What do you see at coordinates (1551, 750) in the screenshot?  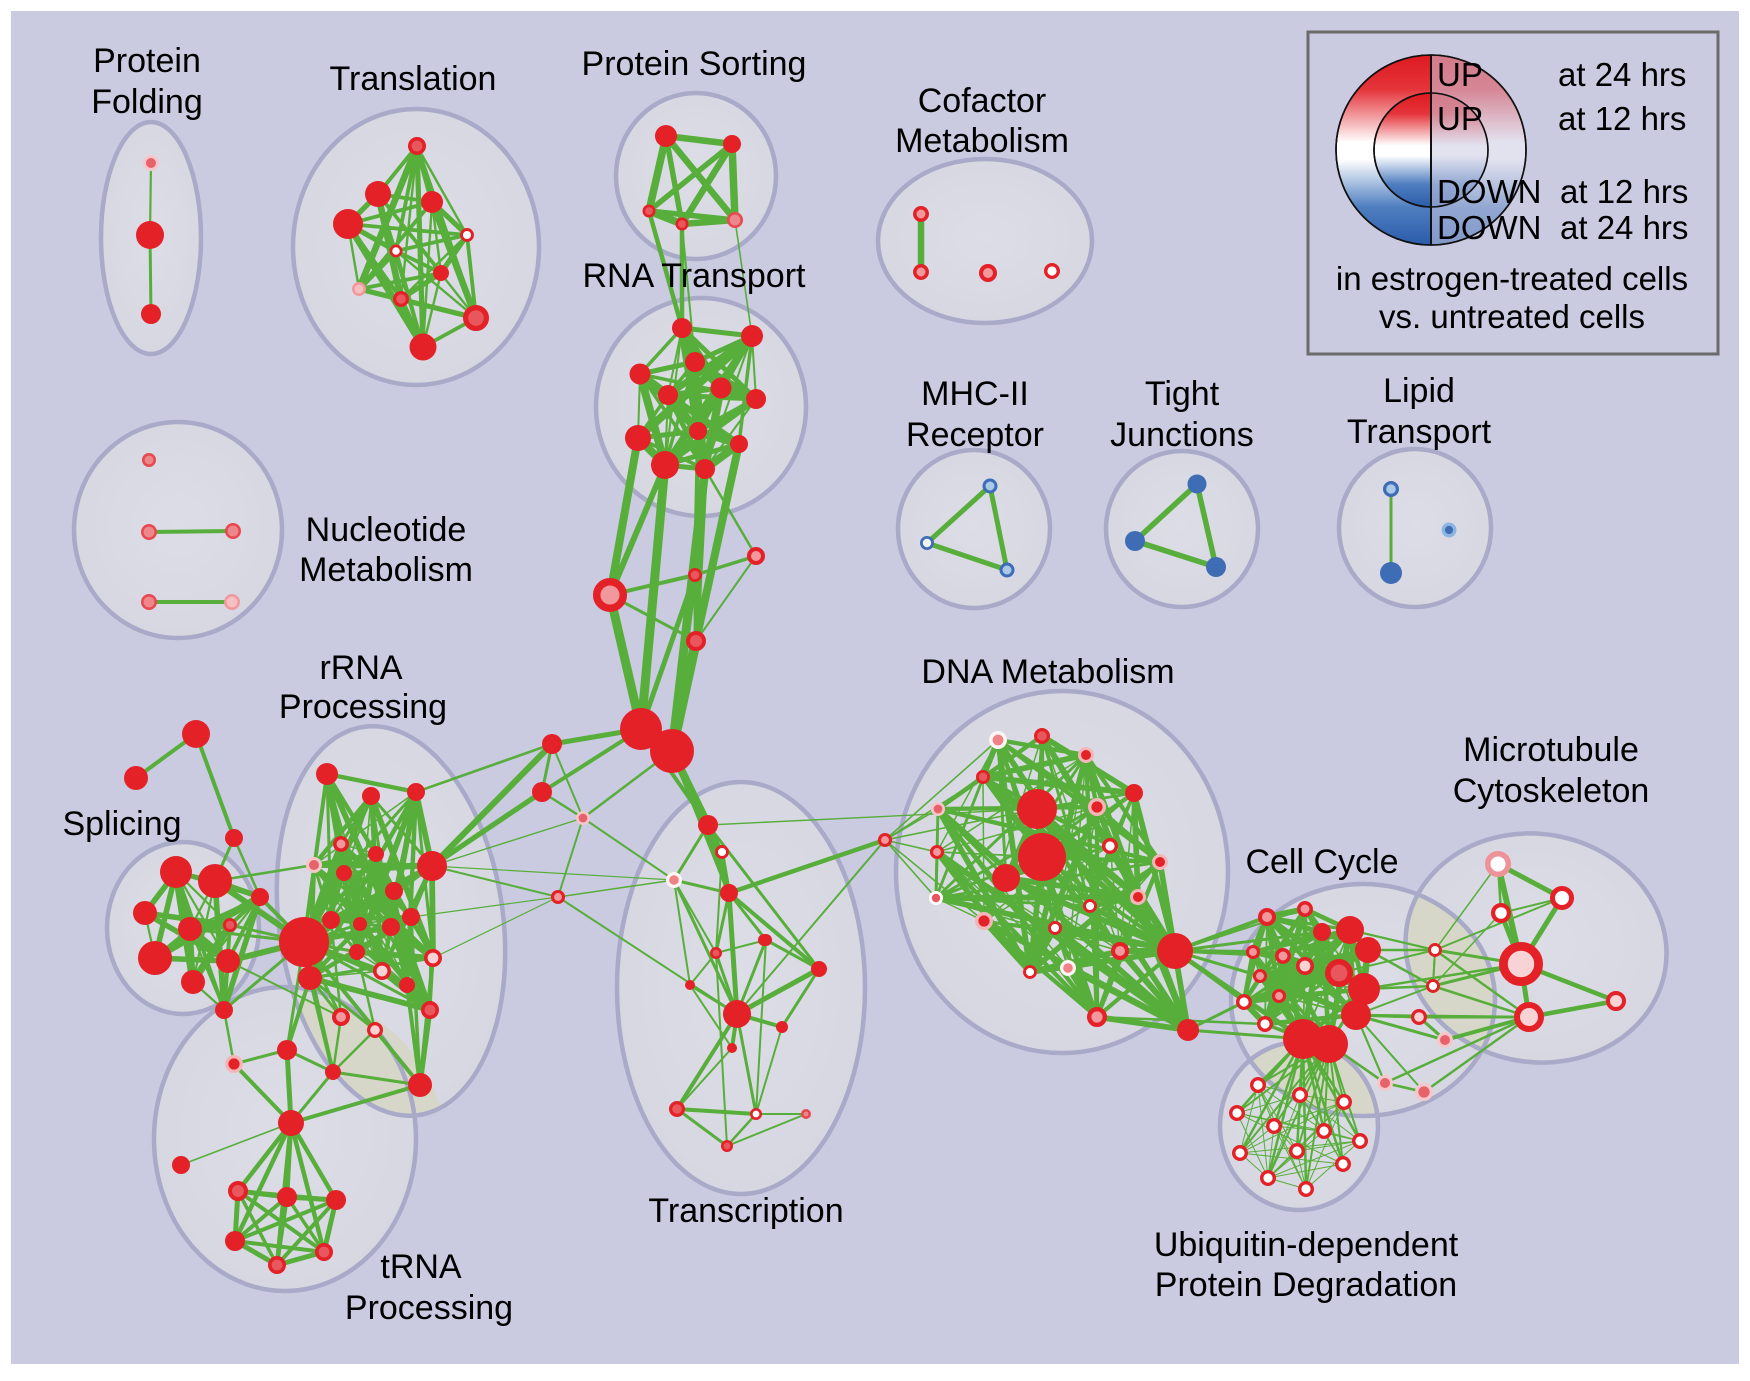 I see `svg-text: Microtubule` at bounding box center [1551, 750].